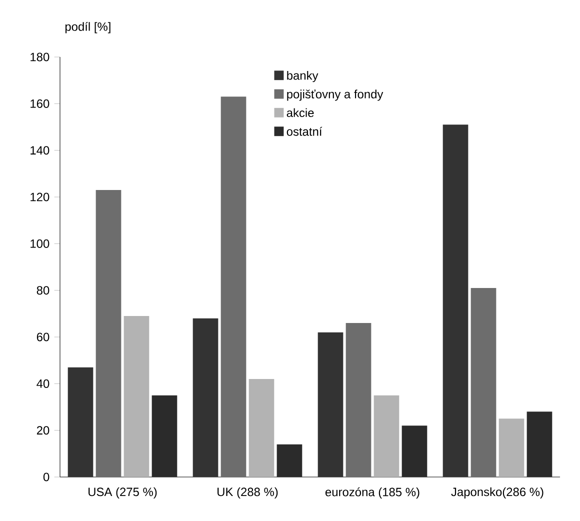 The height and width of the screenshot is (521, 580). I want to click on y-tick-label: 120, so click(40, 197).